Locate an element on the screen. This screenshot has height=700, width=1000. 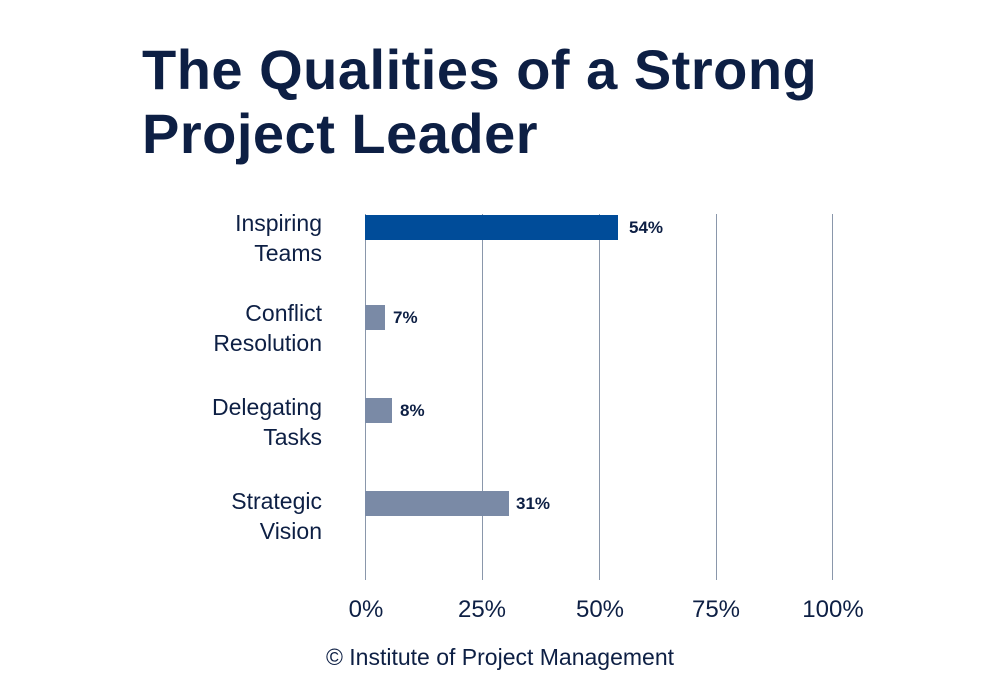
category-label: Conflict is located at coordinates (283, 313).